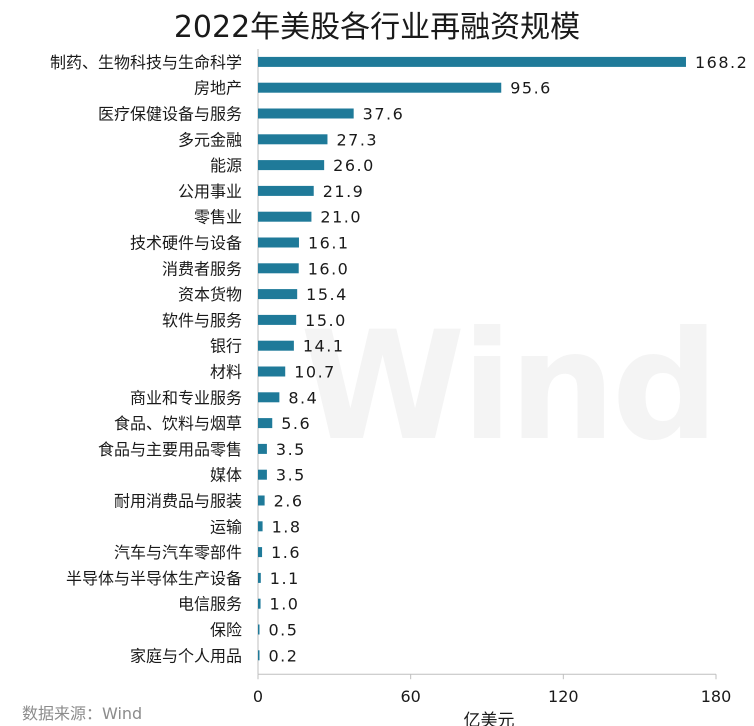  Describe the element at coordinates (178, 423) in the screenshot. I see `category-label: 食品、饮料与烟草` at that location.